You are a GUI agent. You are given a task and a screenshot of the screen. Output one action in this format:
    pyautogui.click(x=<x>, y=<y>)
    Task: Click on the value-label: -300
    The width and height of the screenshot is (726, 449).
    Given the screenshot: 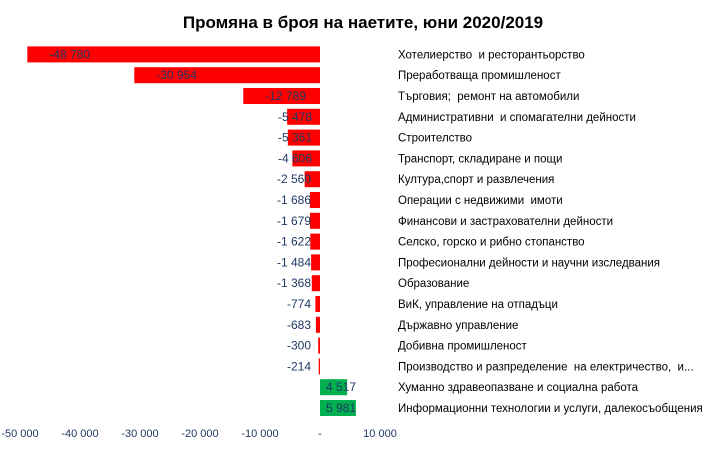 What is the action you would take?
    pyautogui.click(x=299, y=346)
    